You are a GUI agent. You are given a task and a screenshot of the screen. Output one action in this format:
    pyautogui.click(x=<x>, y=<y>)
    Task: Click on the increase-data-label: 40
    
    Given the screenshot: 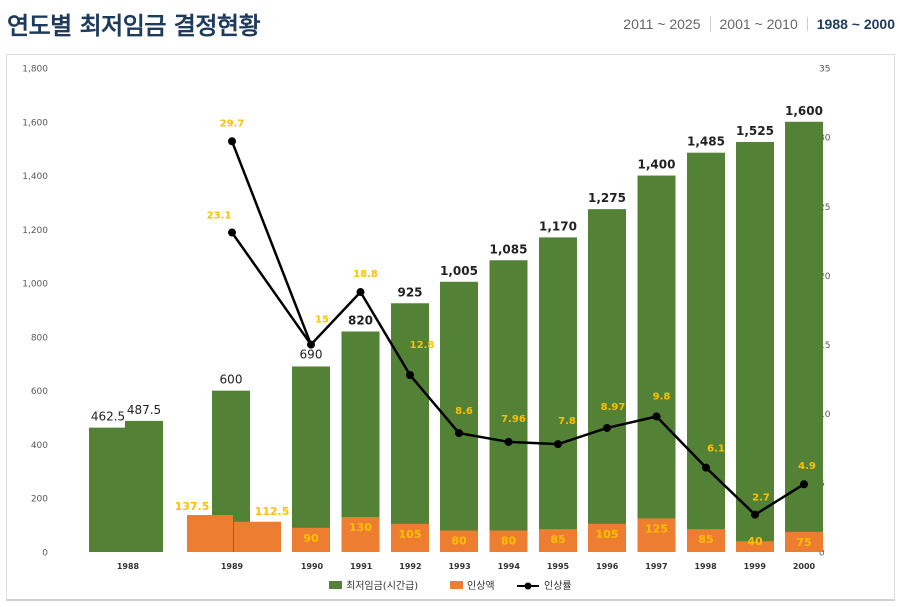 What is the action you would take?
    pyautogui.click(x=755, y=541)
    